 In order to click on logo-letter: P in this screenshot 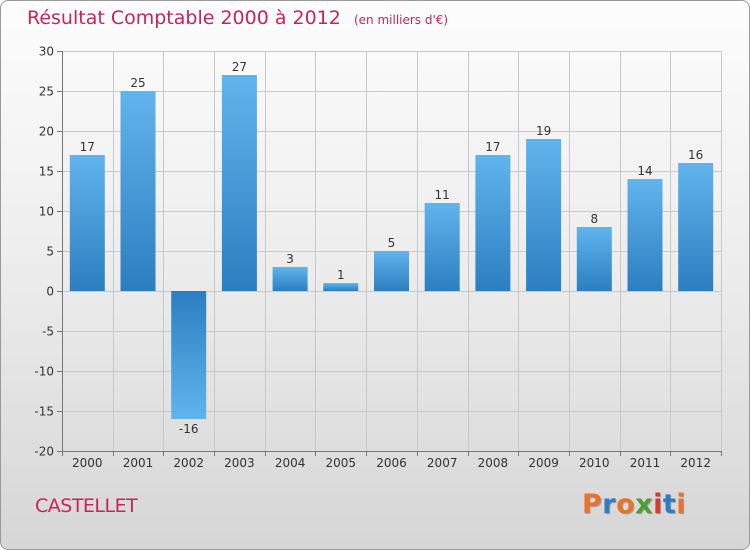, I will do `click(592, 504)`.